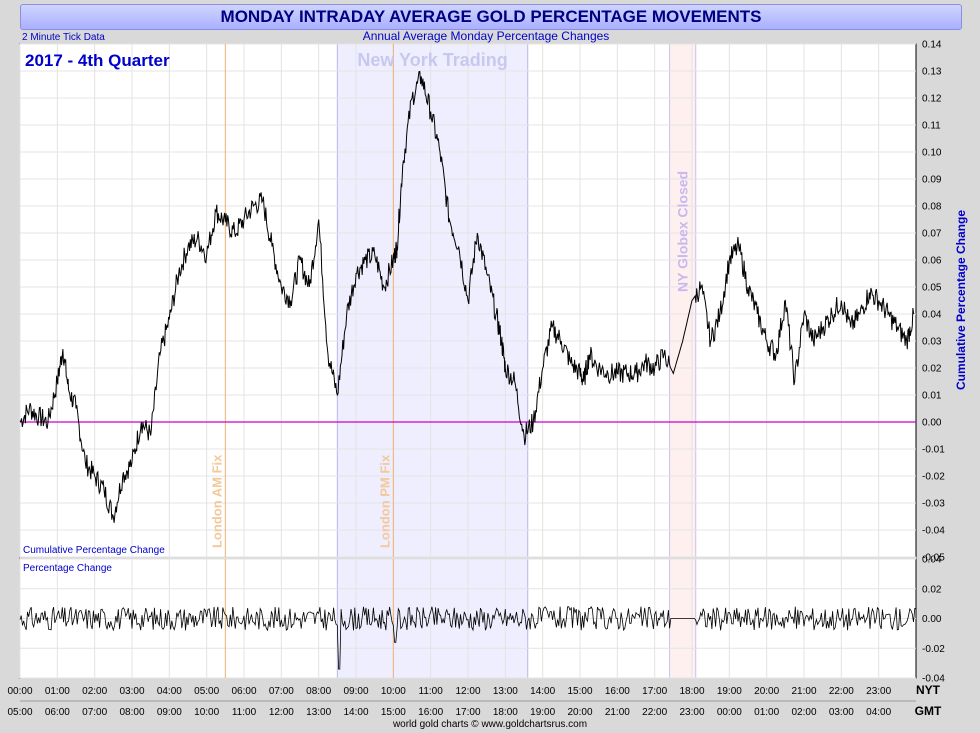 The height and width of the screenshot is (733, 980). Describe the element at coordinates (933, 450) in the screenshot. I see `y-tick-label: -0.01` at that location.